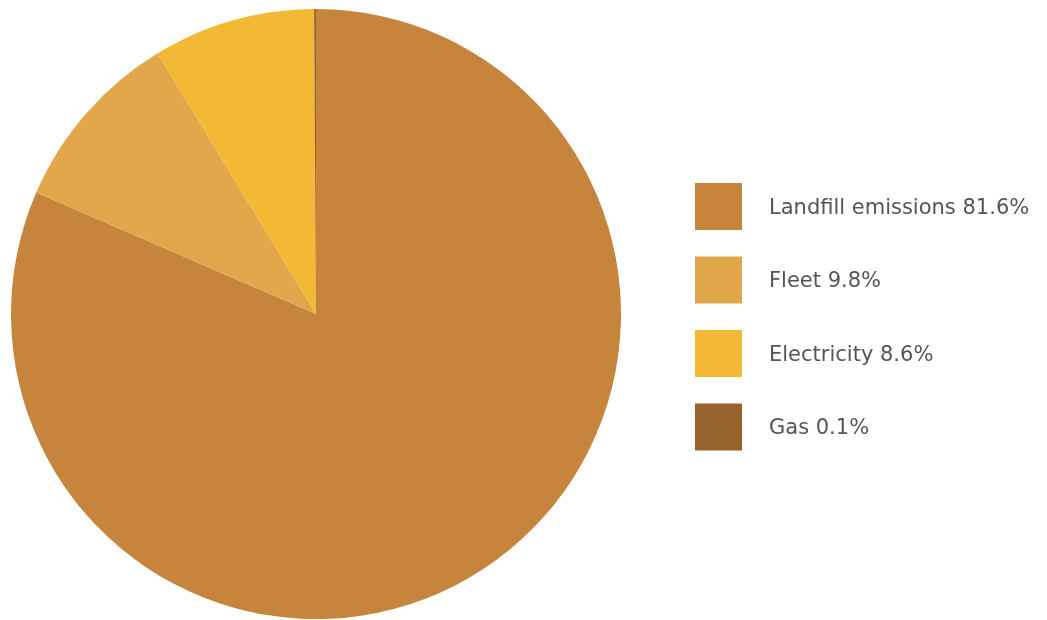 The image size is (1047, 620). Describe the element at coordinates (819, 427) in the screenshot. I see `legend-label: Gas 0.1%` at that location.